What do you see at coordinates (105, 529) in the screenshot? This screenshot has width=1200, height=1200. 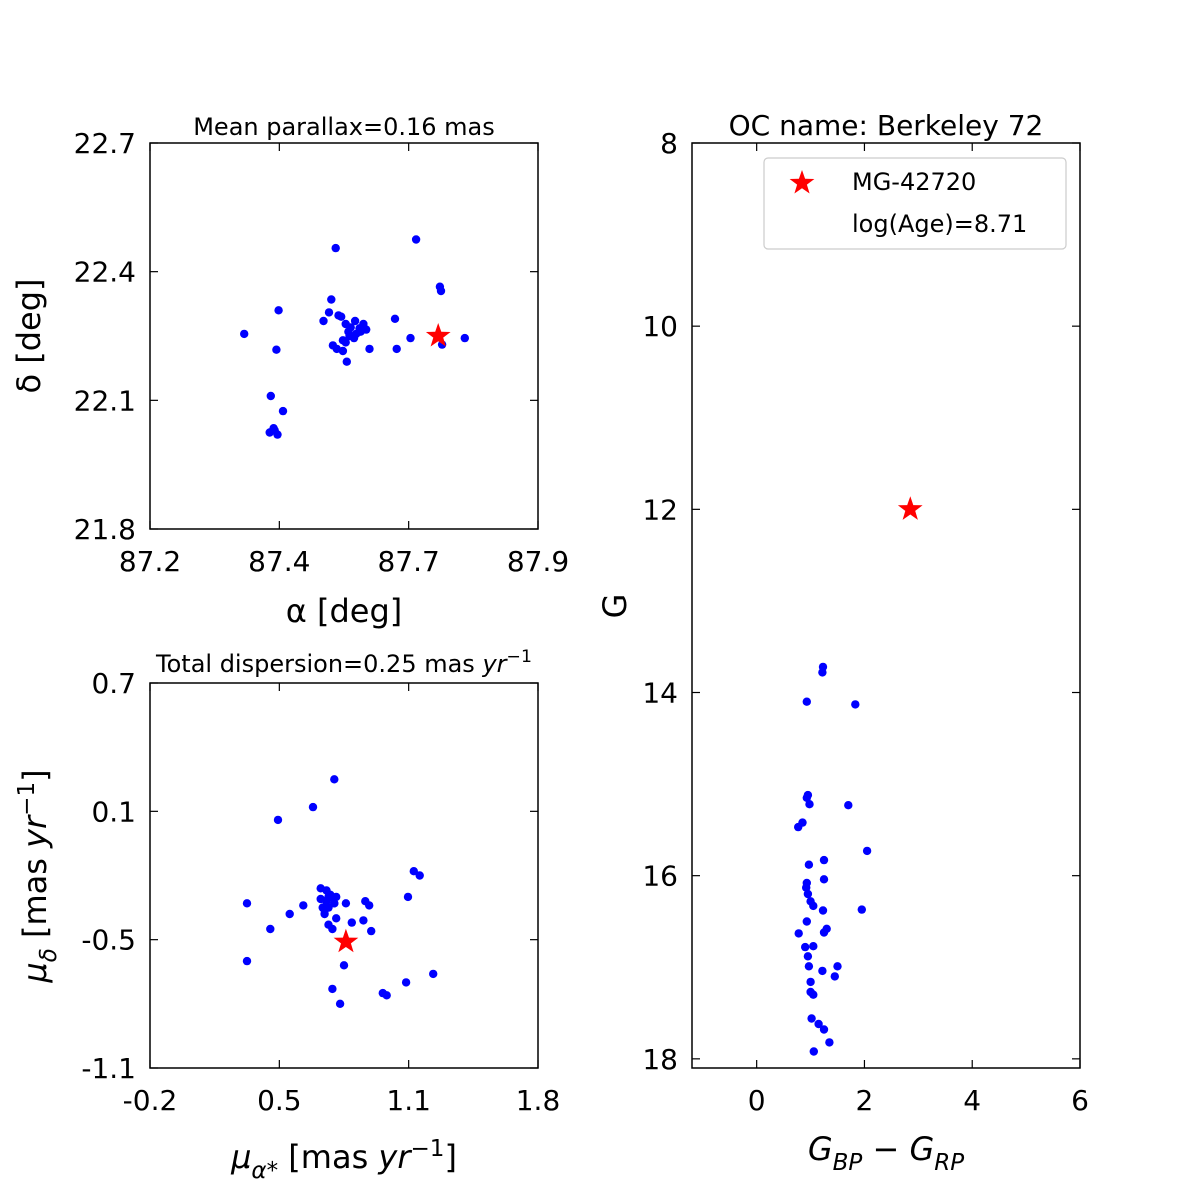 I see `y-tick-label: 21.8` at bounding box center [105, 529].